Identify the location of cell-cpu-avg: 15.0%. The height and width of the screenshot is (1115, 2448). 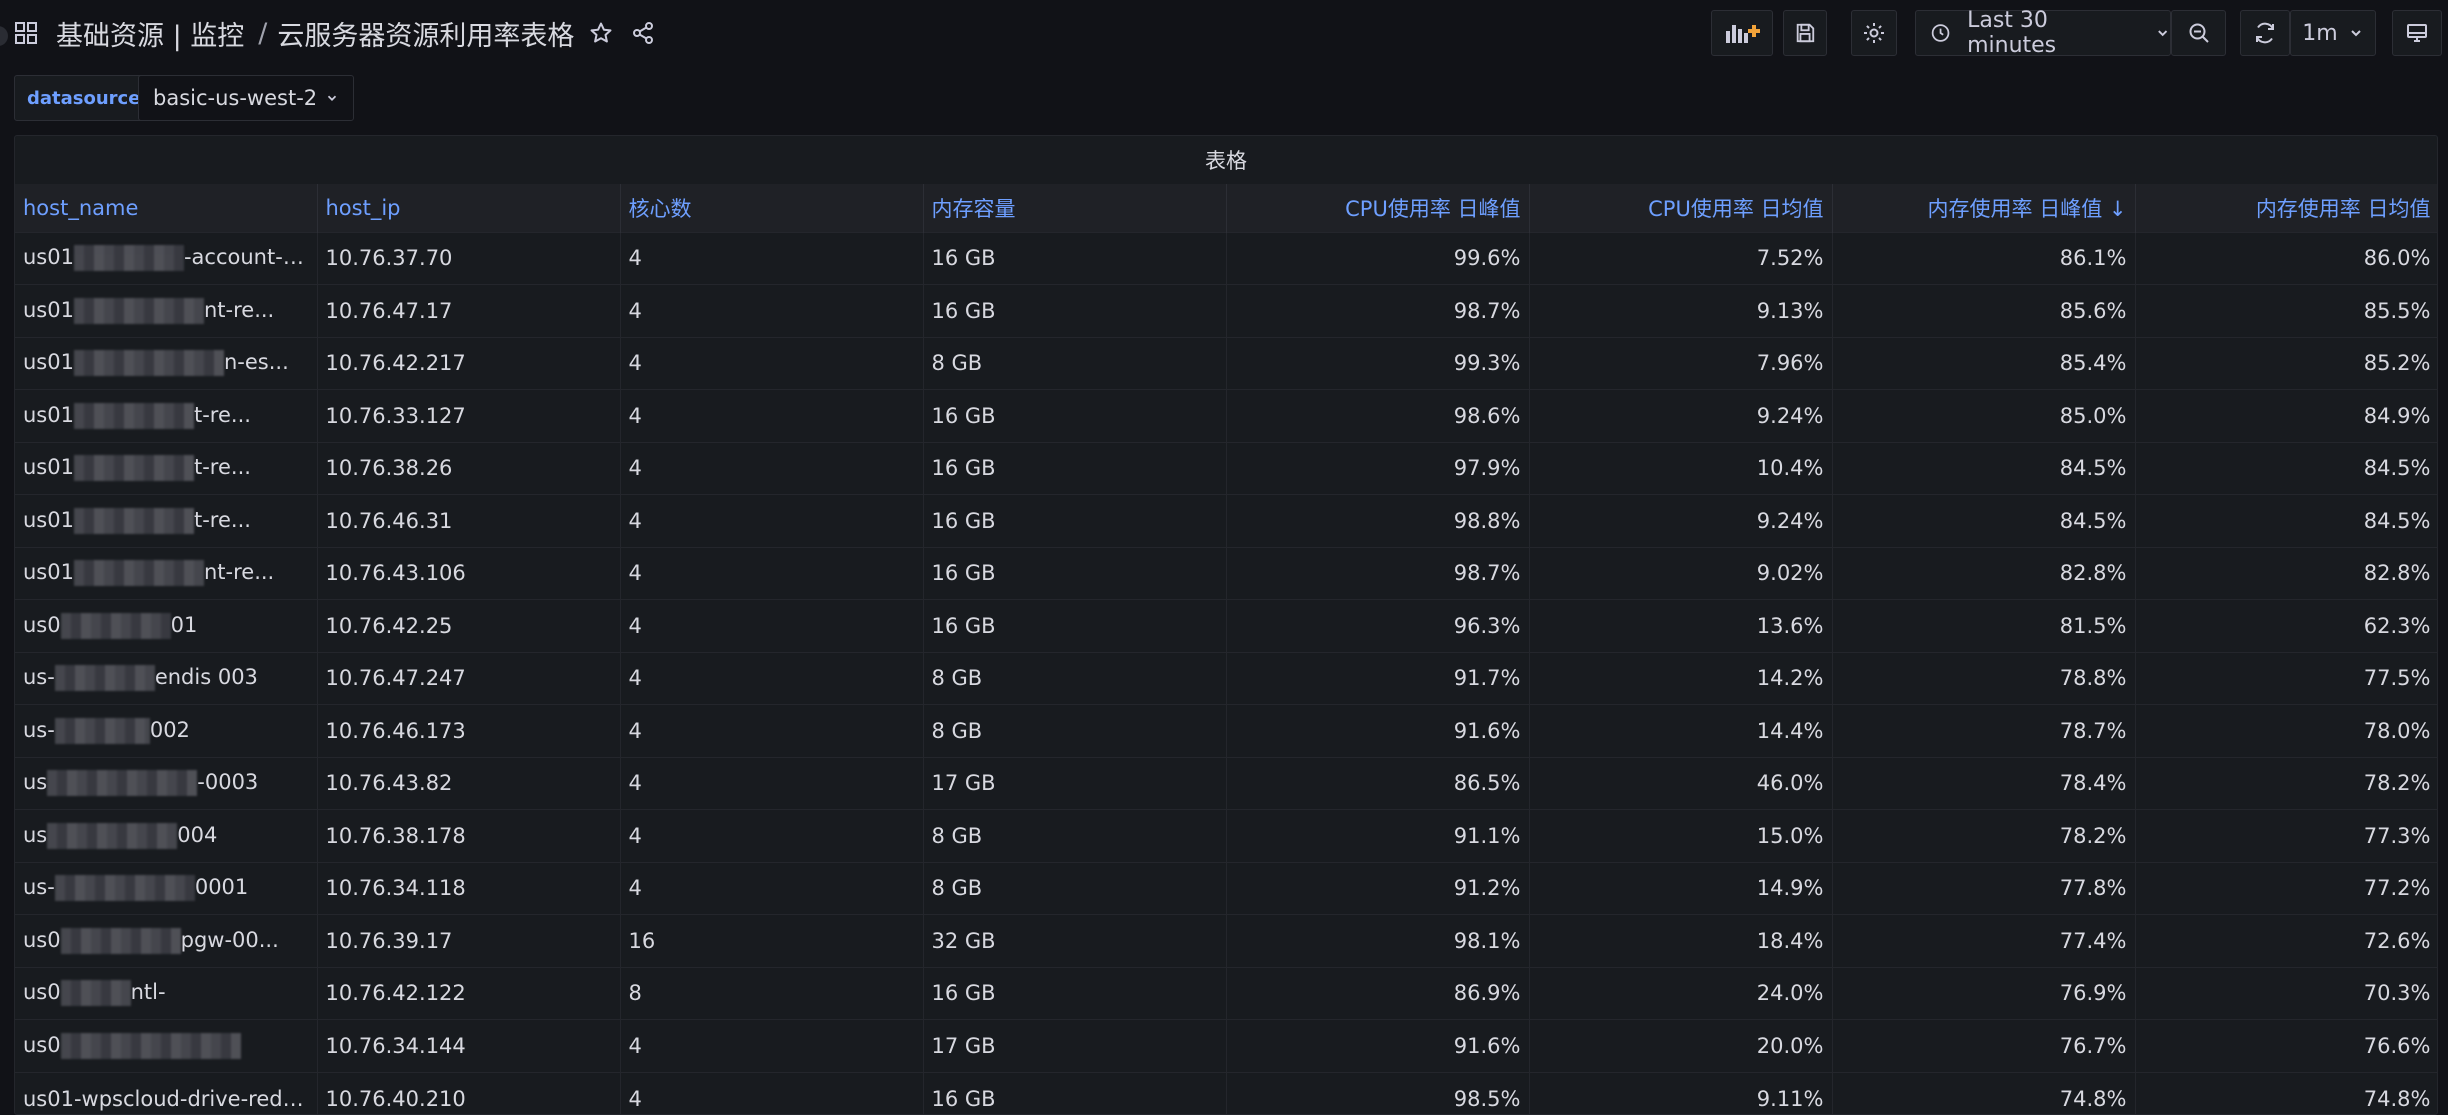
(1681, 835).